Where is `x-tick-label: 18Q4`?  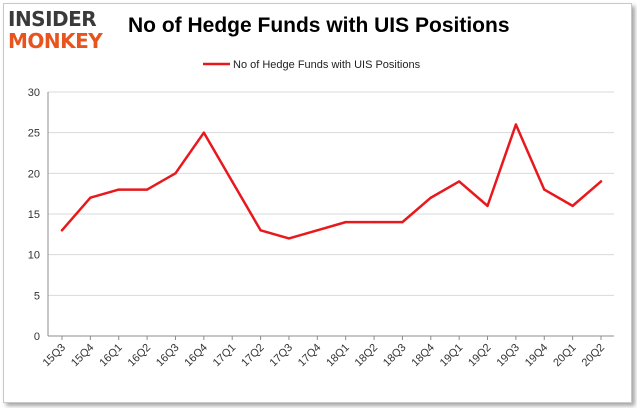
x-tick-label: 18Q4 is located at coordinates (423, 356).